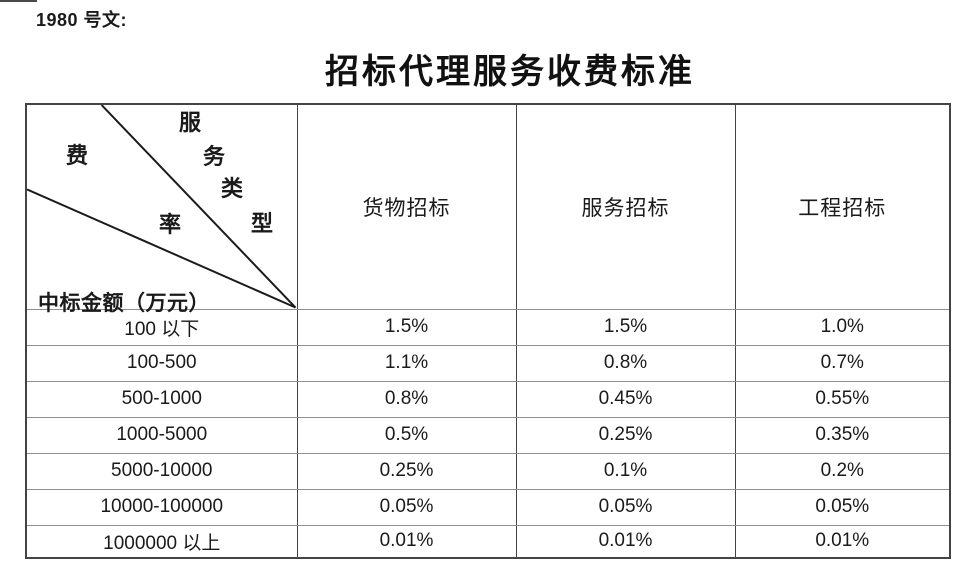  Describe the element at coordinates (406, 206) in the screenshot. I see `column-header-goods: 货物招标` at that location.